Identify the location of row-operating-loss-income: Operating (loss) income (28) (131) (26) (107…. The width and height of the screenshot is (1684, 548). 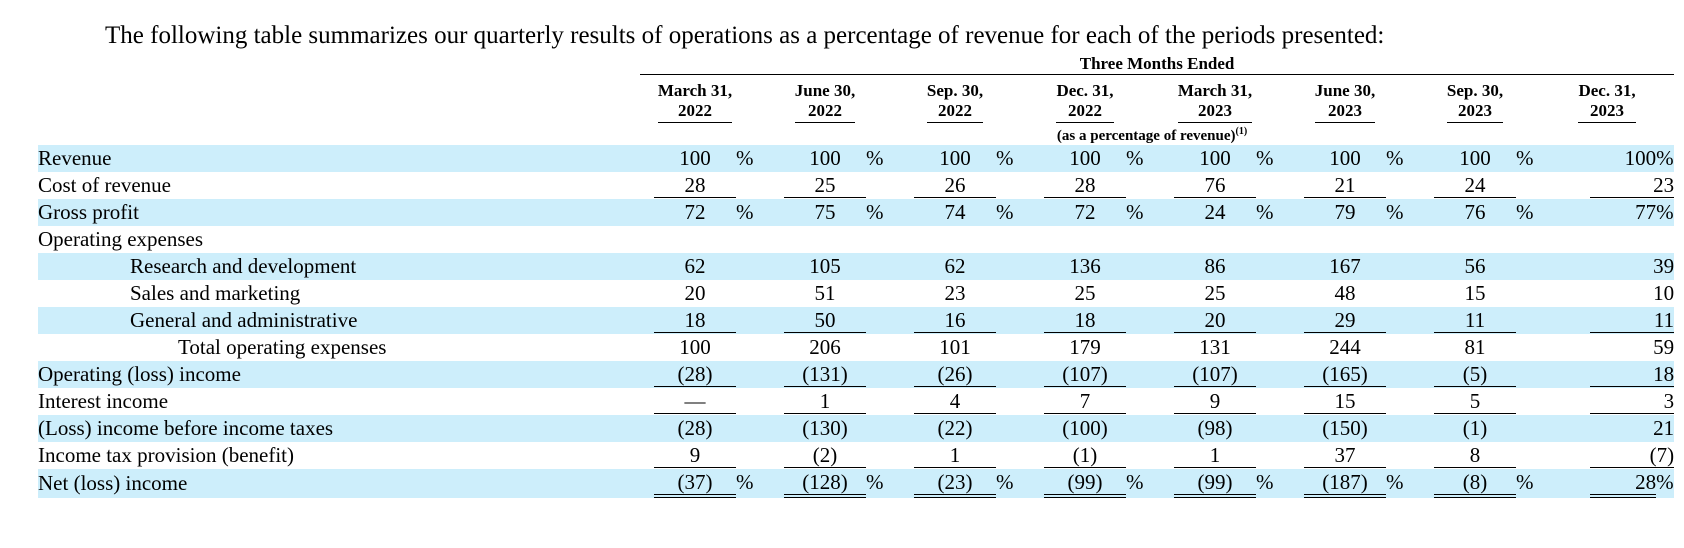
(856, 374).